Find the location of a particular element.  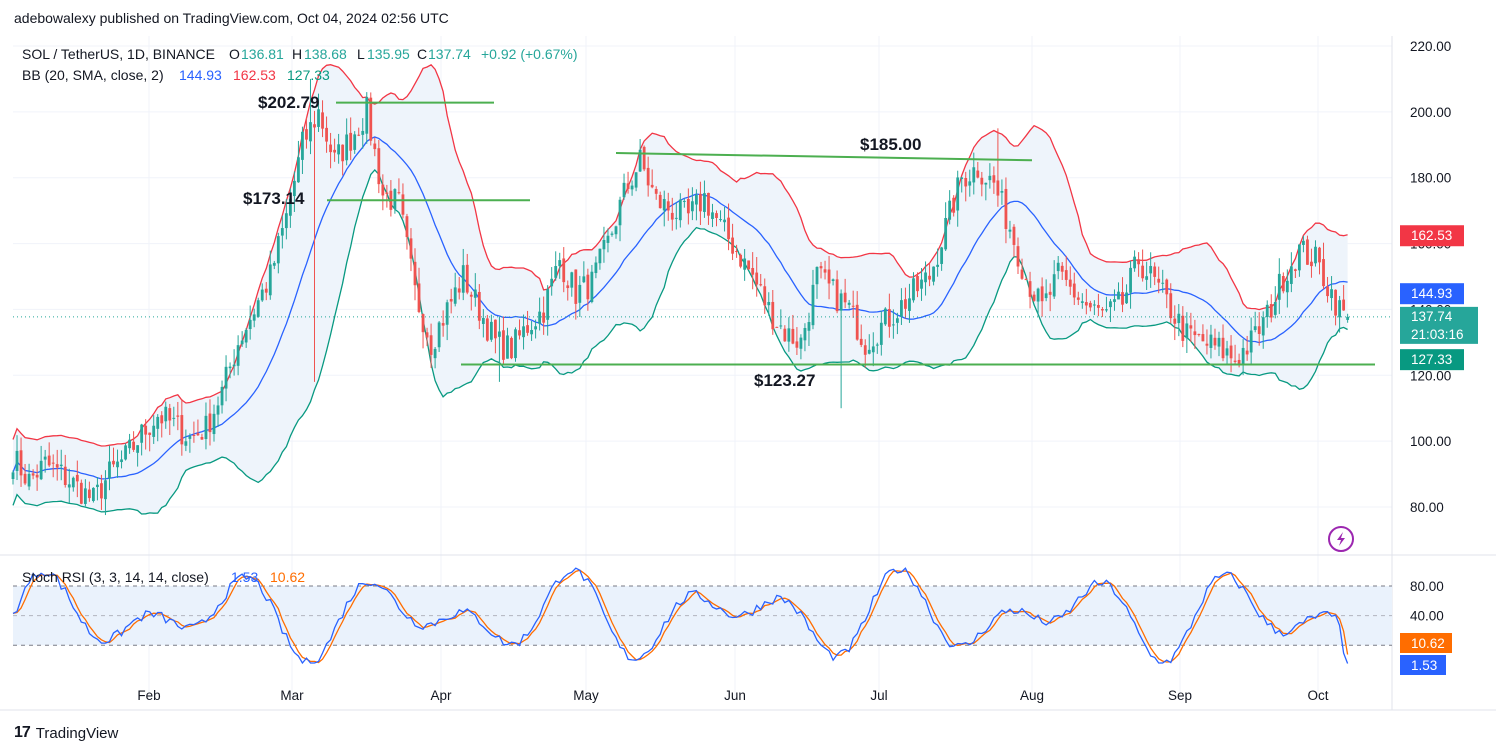

footer-brand: 17 TradingView is located at coordinates (66, 733).